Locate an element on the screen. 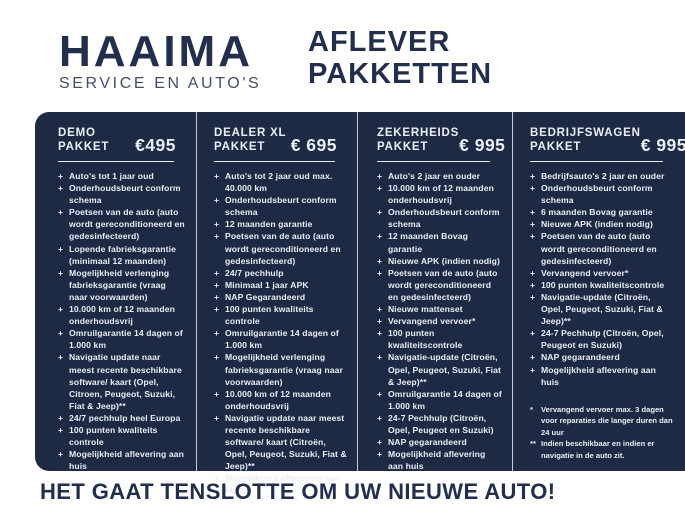  package-price: €495 is located at coordinates (155, 145).